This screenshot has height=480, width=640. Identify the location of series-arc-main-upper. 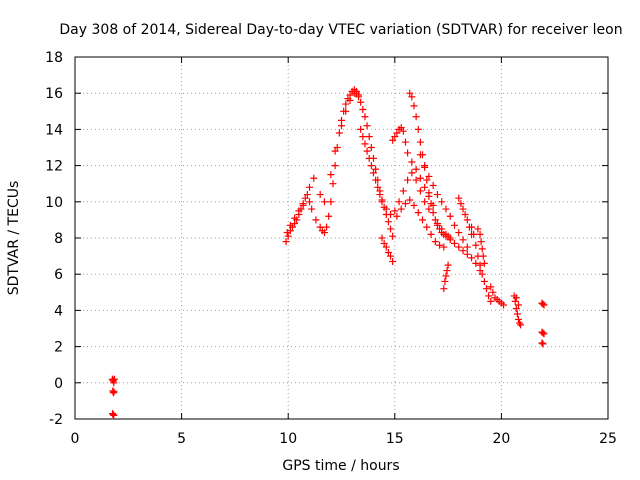
(320, 163).